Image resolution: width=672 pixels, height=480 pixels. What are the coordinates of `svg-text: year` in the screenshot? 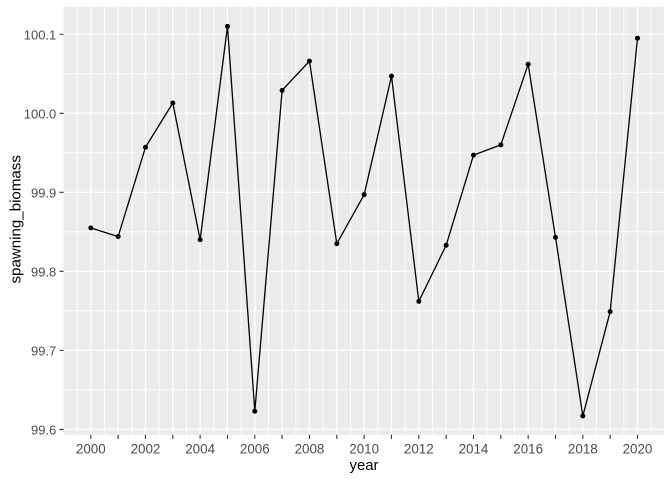 It's located at (364, 466).